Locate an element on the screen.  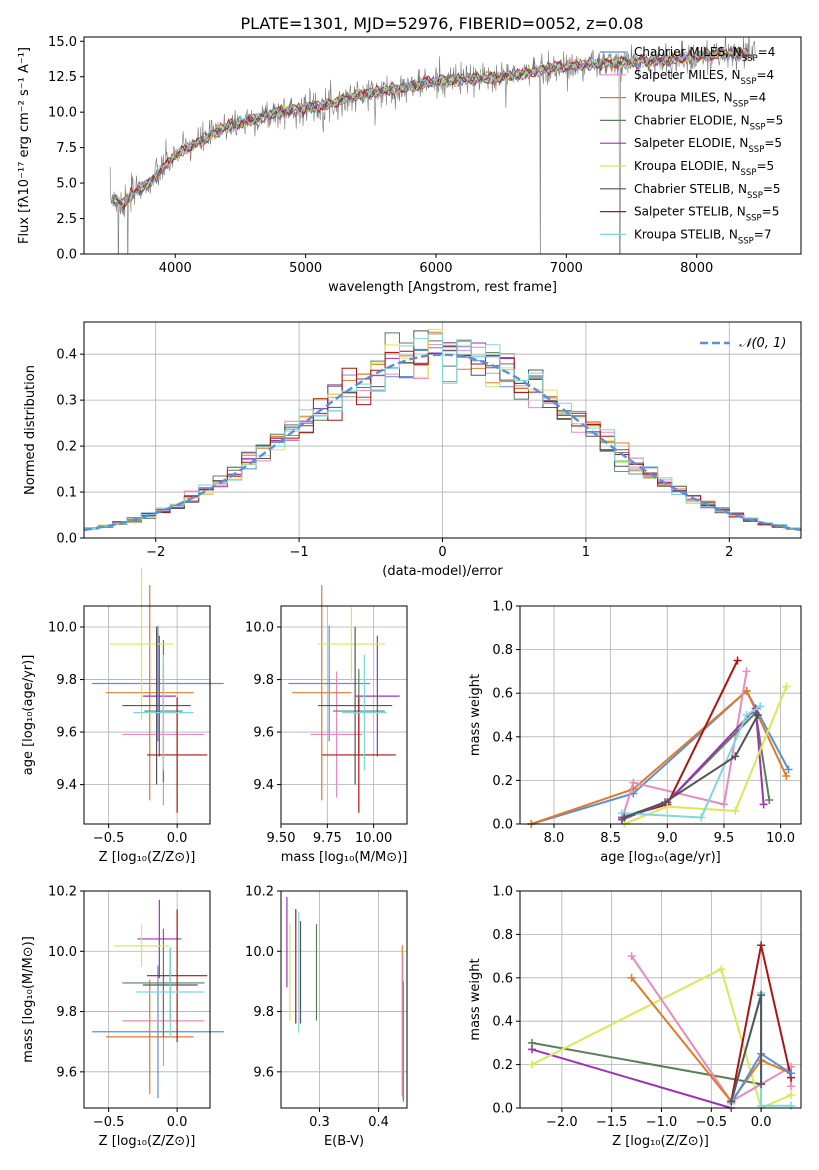
residual-histogram is located at coordinates (442, 431).